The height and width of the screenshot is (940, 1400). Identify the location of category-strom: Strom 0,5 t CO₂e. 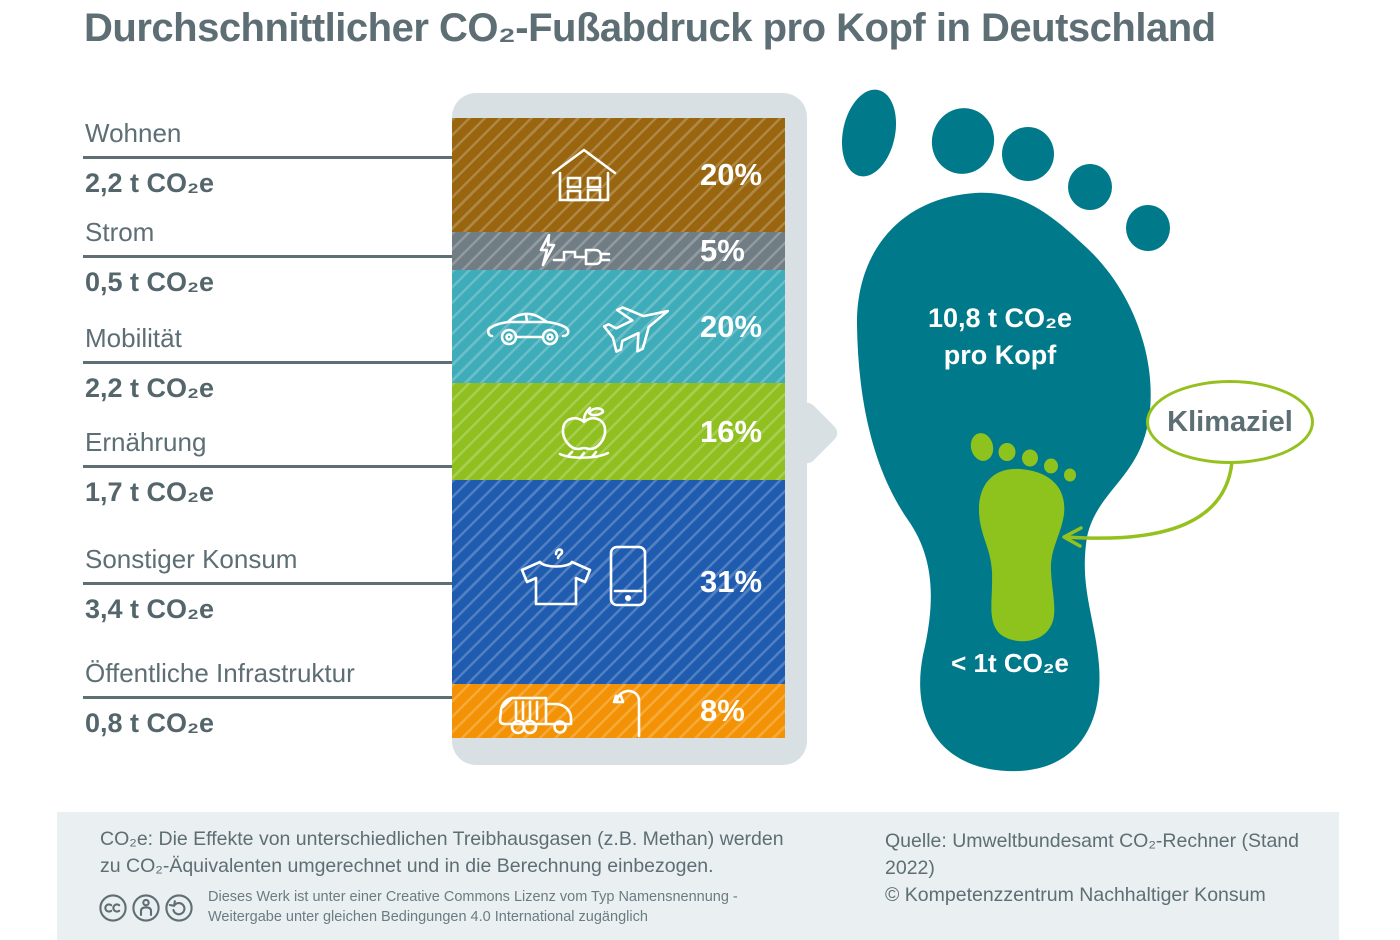
(267, 257).